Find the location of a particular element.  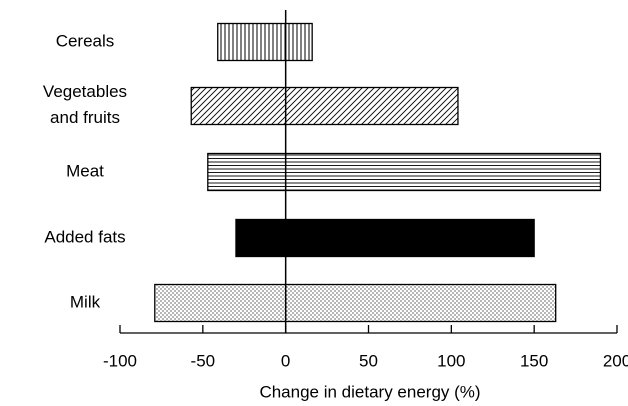

x-tick-label: 50 is located at coordinates (368, 360).